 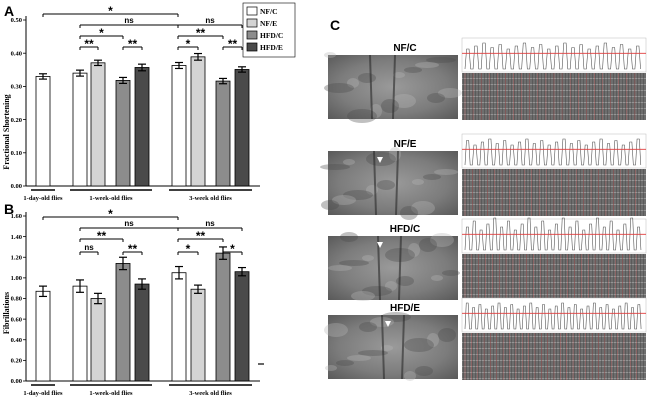 I want to click on group-label: 1-day-old flies, so click(x=43, y=393).